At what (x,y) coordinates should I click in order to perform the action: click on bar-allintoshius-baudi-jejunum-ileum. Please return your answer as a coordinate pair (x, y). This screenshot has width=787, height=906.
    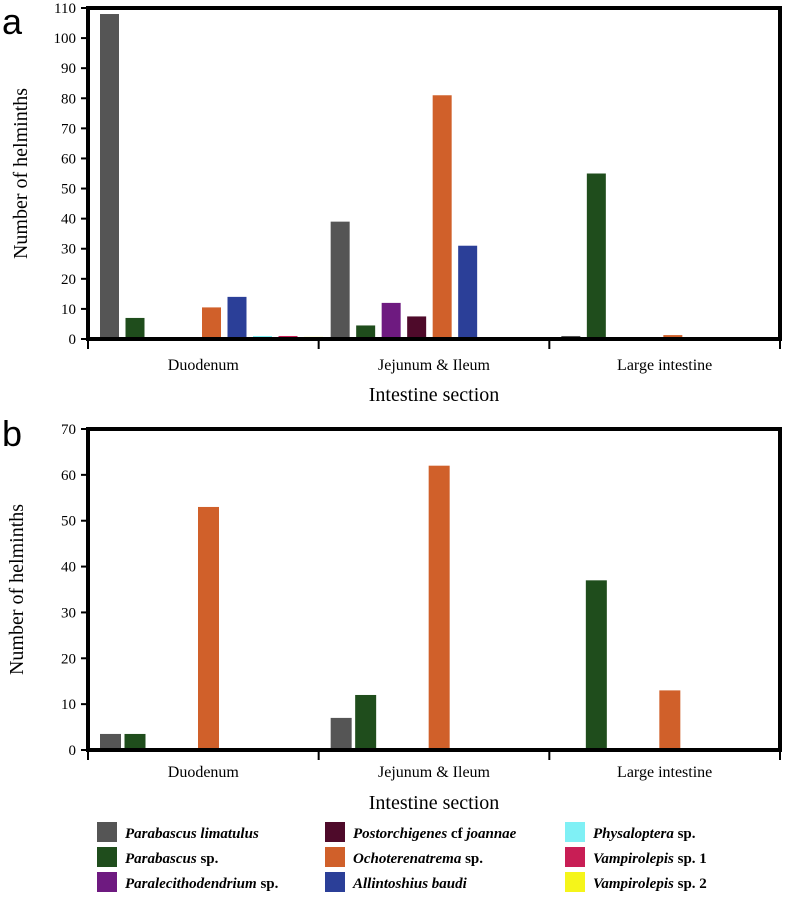
    Looking at the image, I should click on (468, 292).